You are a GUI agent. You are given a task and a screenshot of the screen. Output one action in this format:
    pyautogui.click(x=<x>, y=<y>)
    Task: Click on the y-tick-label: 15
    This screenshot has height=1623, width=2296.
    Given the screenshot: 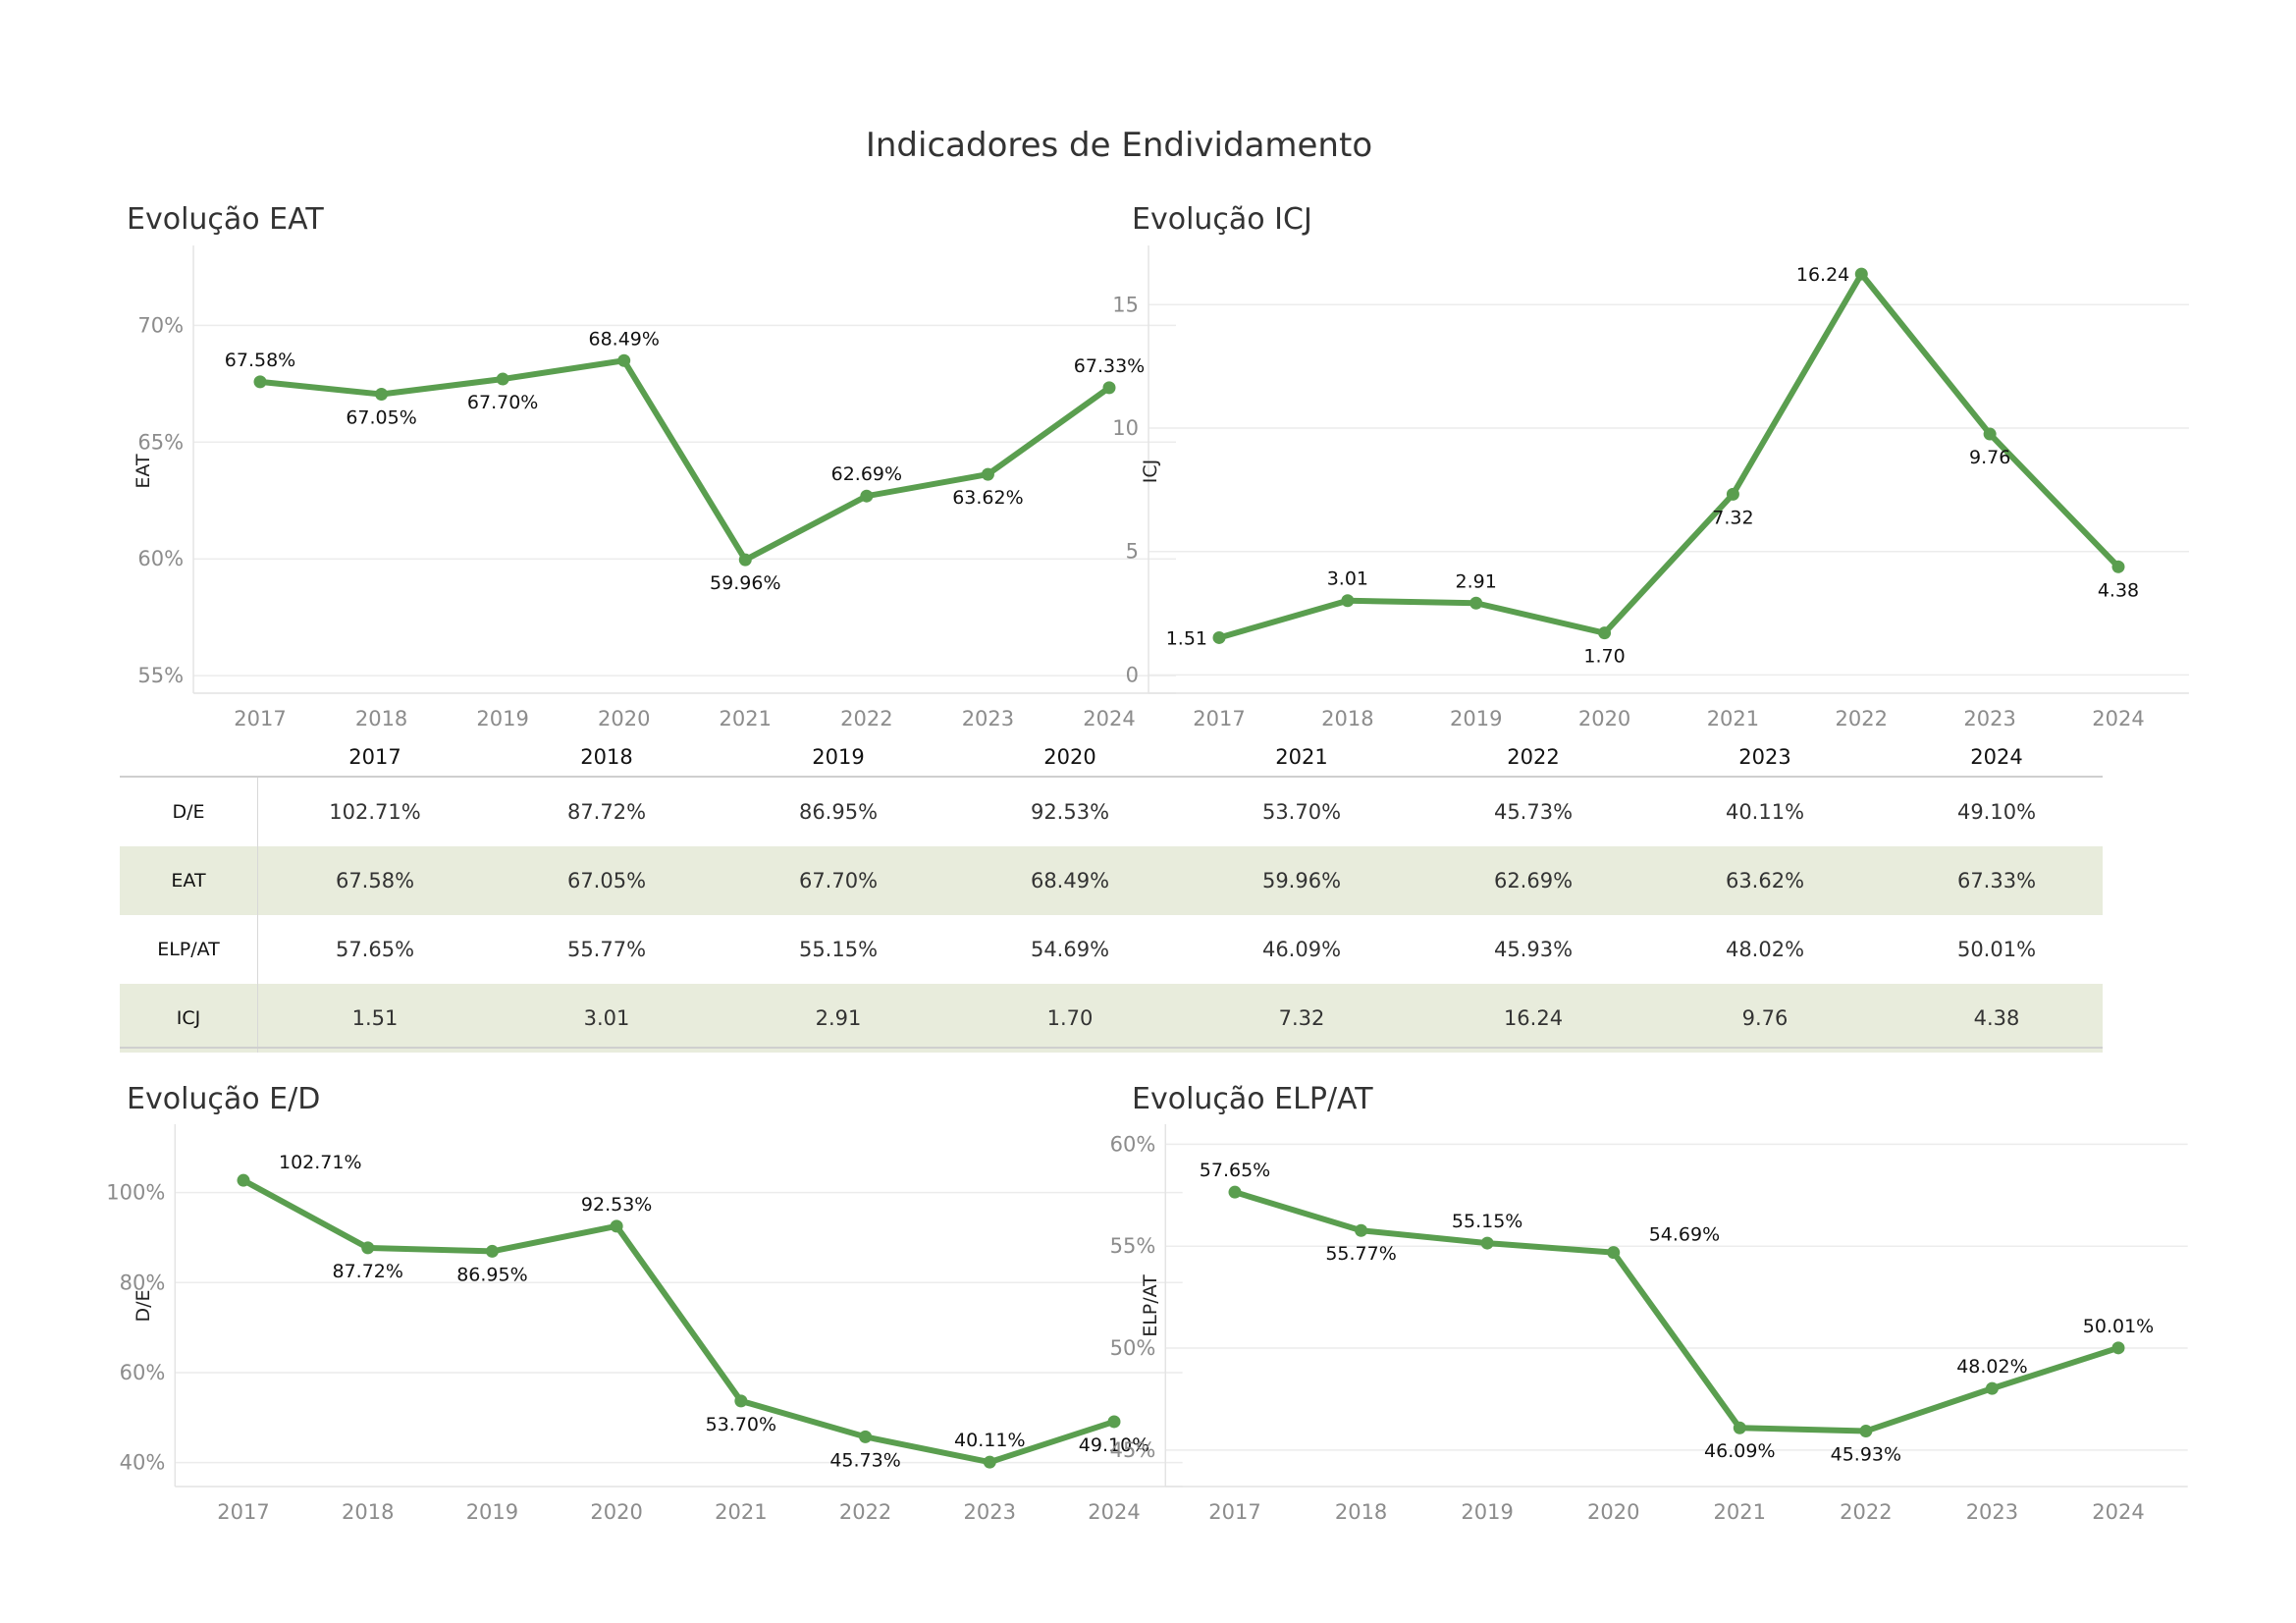 What is the action you would take?
    pyautogui.click(x=1125, y=304)
    